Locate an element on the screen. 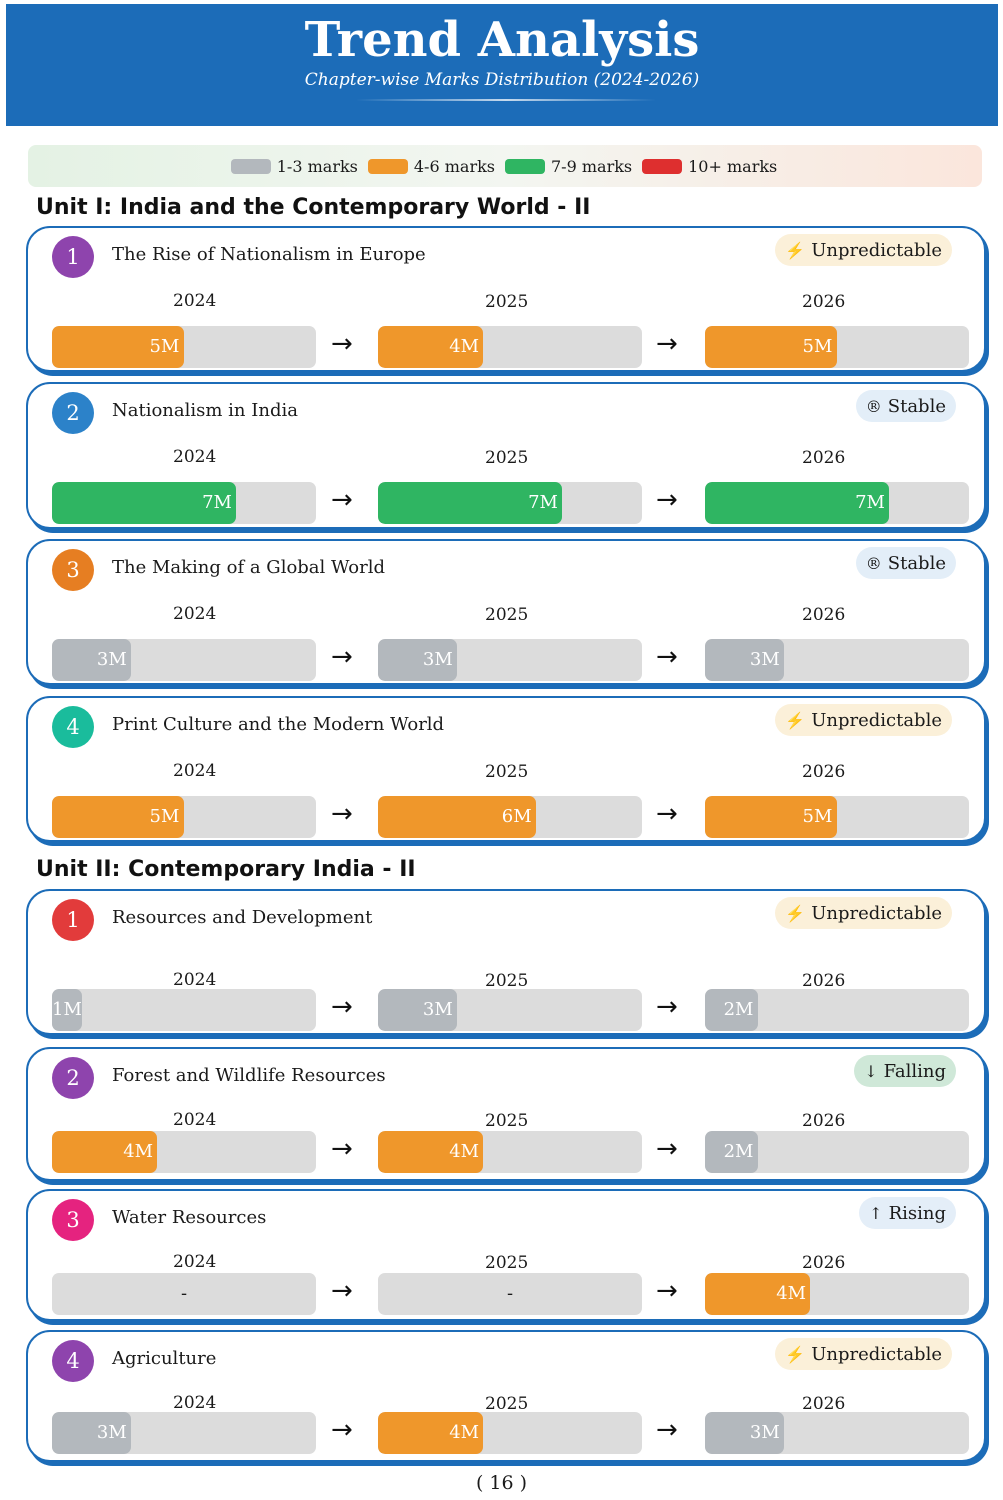  unit-title: Unit II: Contemporary India - II is located at coordinates (226, 869).